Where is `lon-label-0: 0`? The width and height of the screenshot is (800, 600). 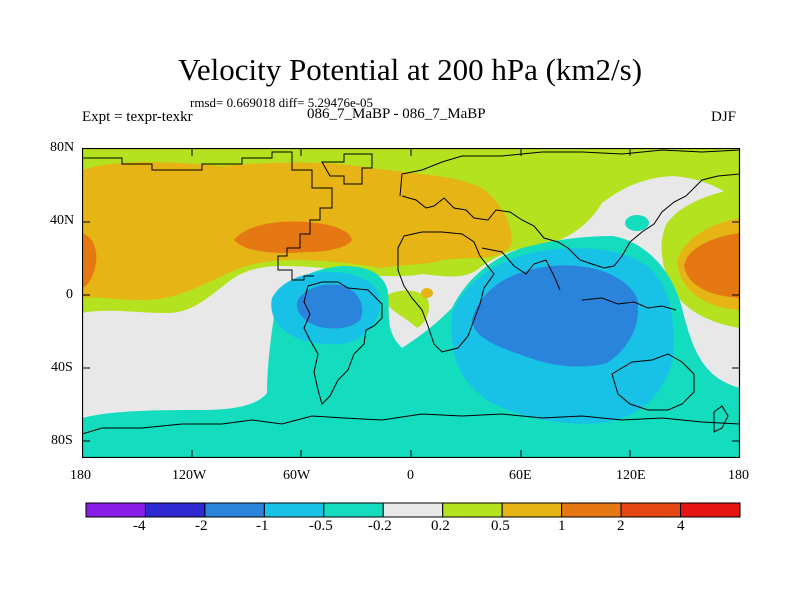
lon-label-0: 0 is located at coordinates (410, 475).